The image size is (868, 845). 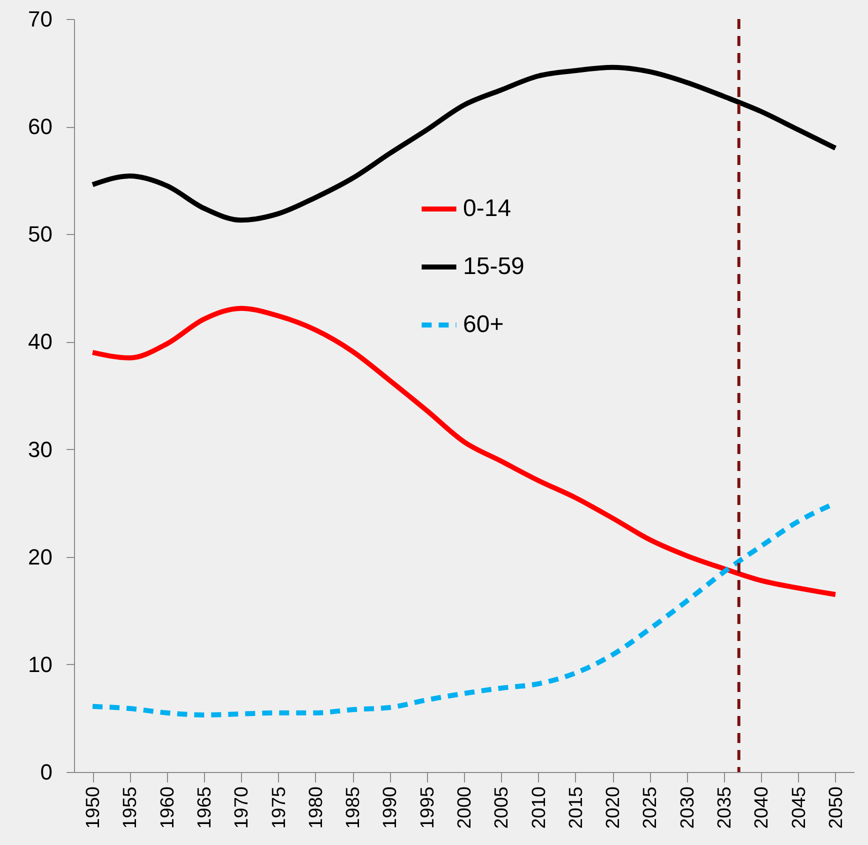 I want to click on x-tick-label: 2030, so click(x=687, y=807).